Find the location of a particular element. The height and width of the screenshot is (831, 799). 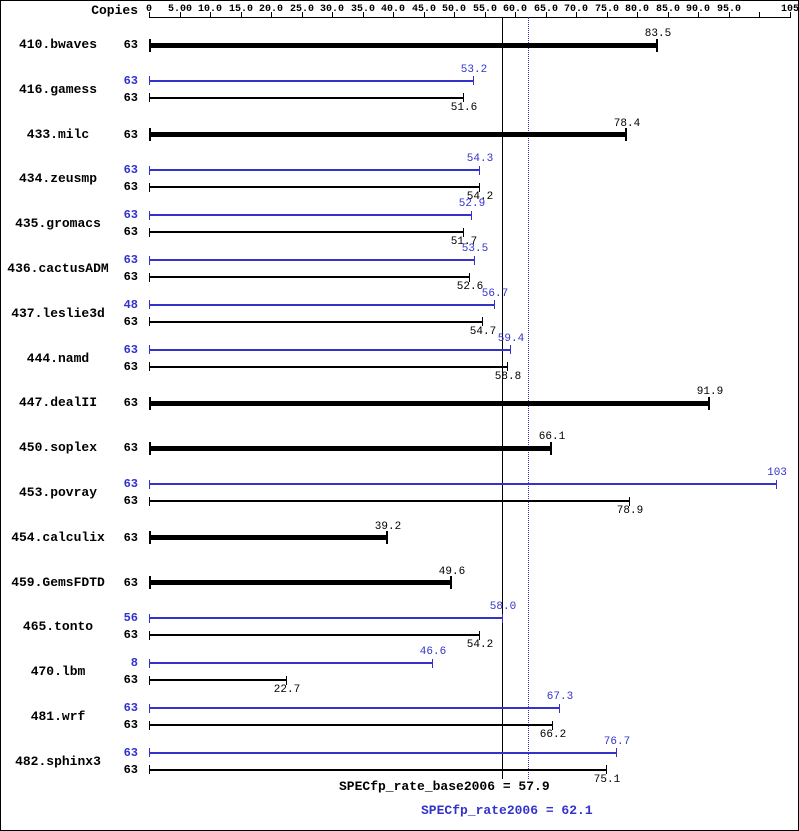

bar-value-label: 83.5 is located at coordinates (658, 34).